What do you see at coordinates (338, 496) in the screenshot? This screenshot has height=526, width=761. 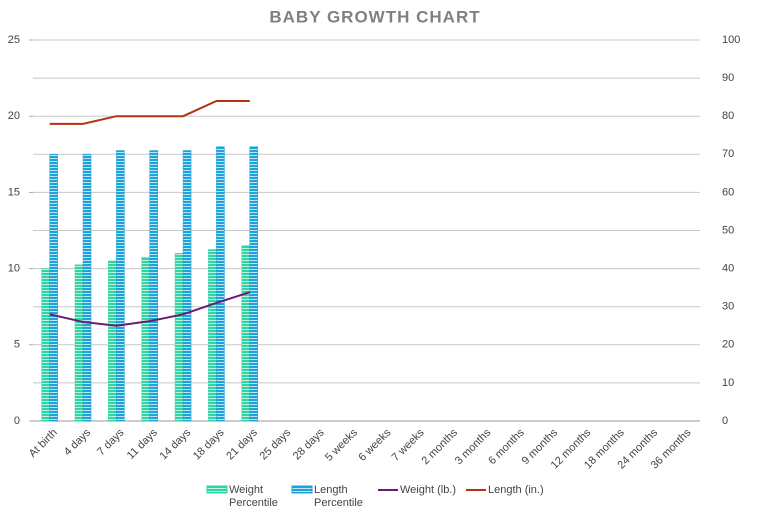 I see `legend-label: Length Percentile` at bounding box center [338, 496].